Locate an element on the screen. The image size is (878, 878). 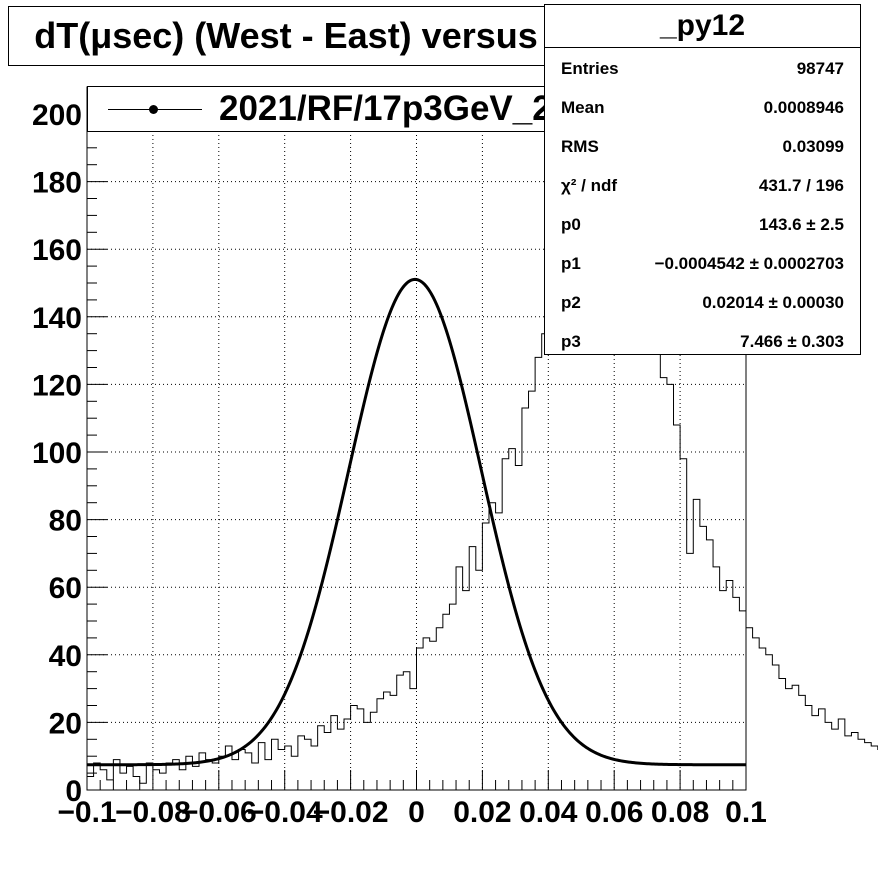
stats-row-p3: p3 7.466 ± 0.303 is located at coordinates (702, 342).